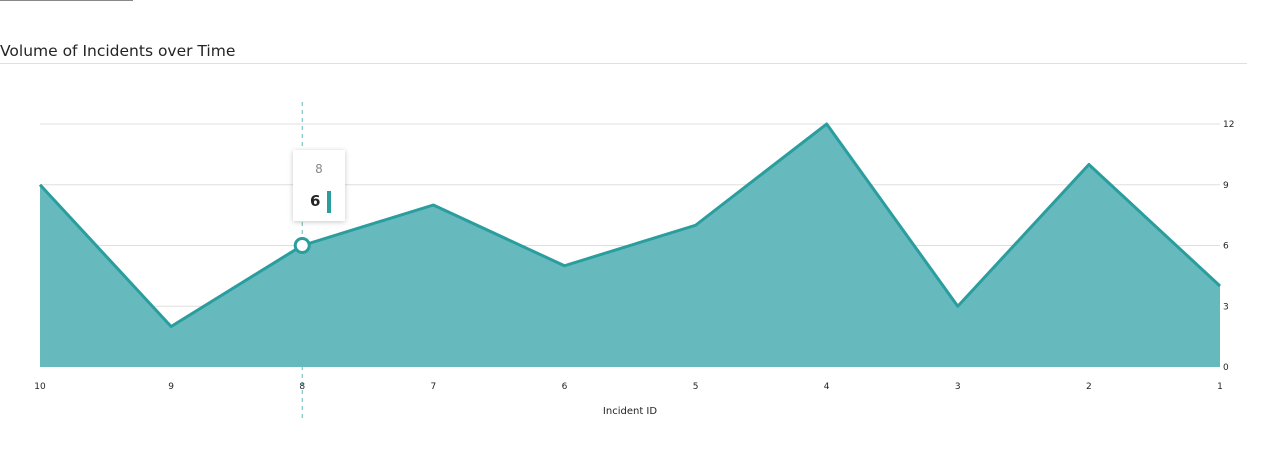 This screenshot has width=1280, height=454. I want to click on x-tick-label: 5, so click(696, 387).